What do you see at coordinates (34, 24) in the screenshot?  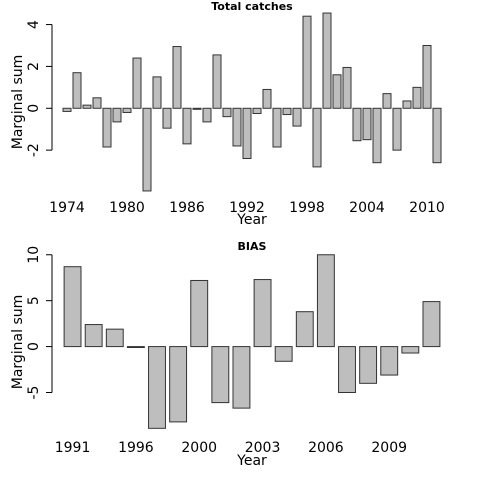 I see `y-tick-label: 4` at bounding box center [34, 24].